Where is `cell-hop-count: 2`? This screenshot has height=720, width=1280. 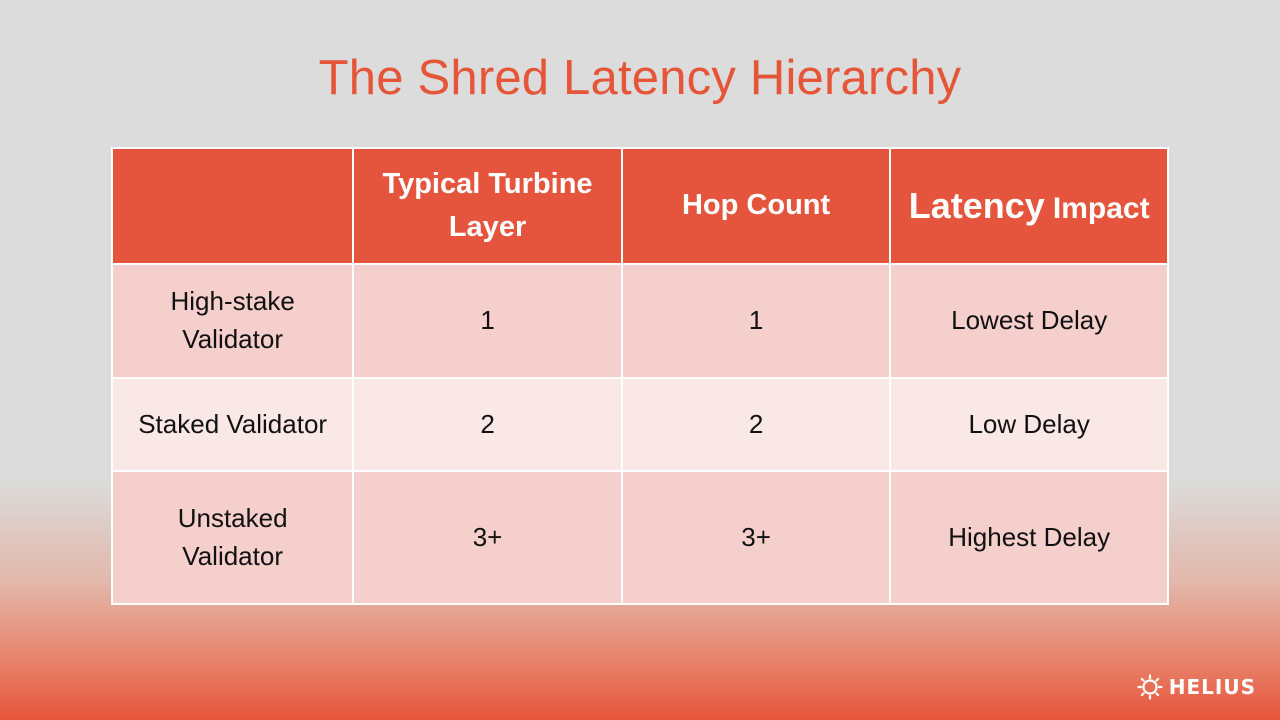
cell-hop-count: 2 is located at coordinates (756, 424).